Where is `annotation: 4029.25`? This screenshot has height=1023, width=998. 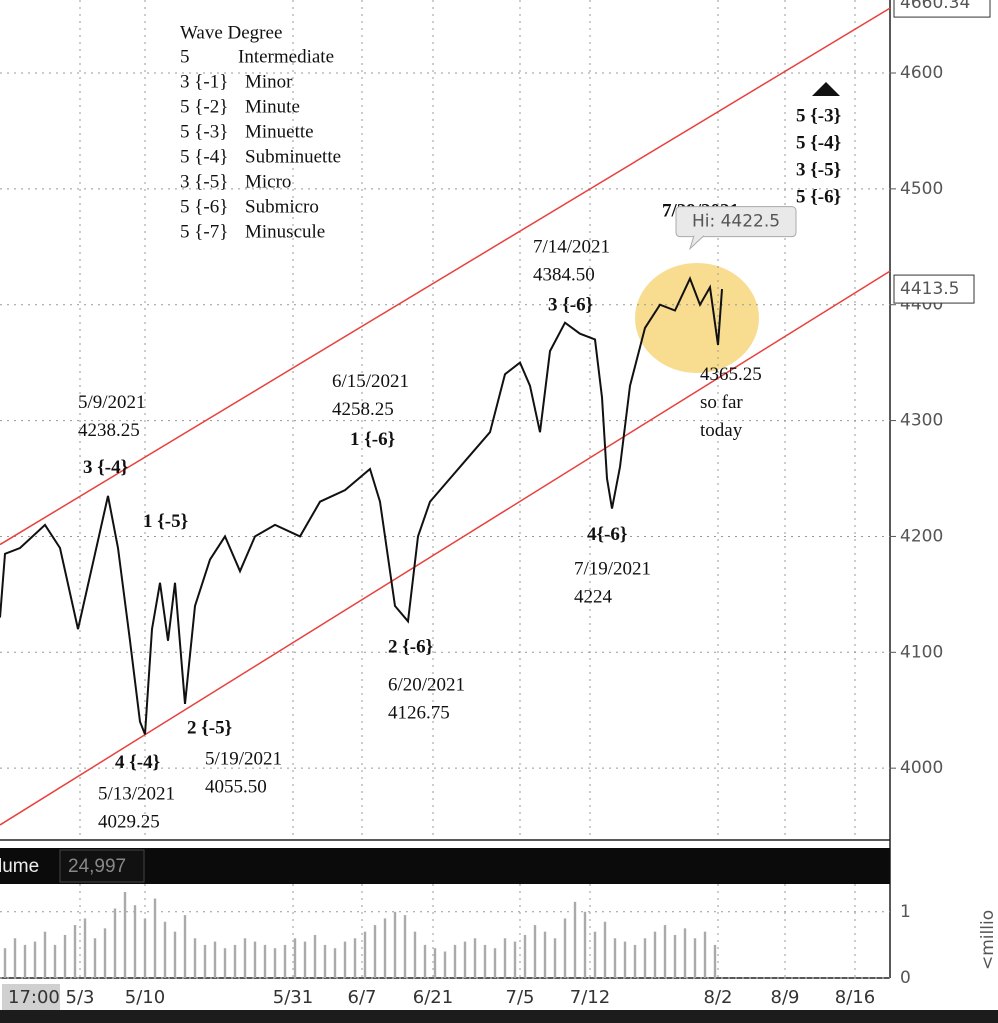 annotation: 4029.25 is located at coordinates (129, 822).